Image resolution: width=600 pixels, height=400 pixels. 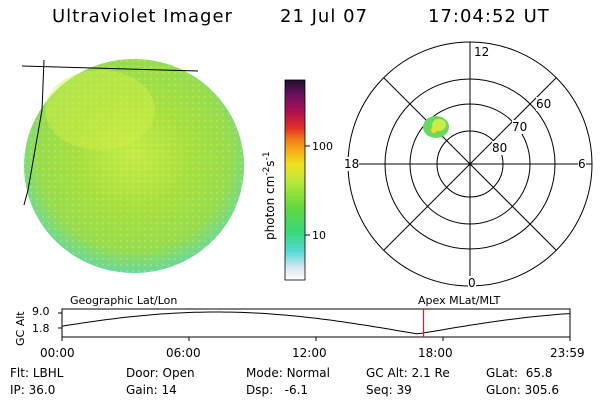 What do you see at coordinates (309, 353) in the screenshot?
I see `orbit-x-tick-2: 12:00` at bounding box center [309, 353].